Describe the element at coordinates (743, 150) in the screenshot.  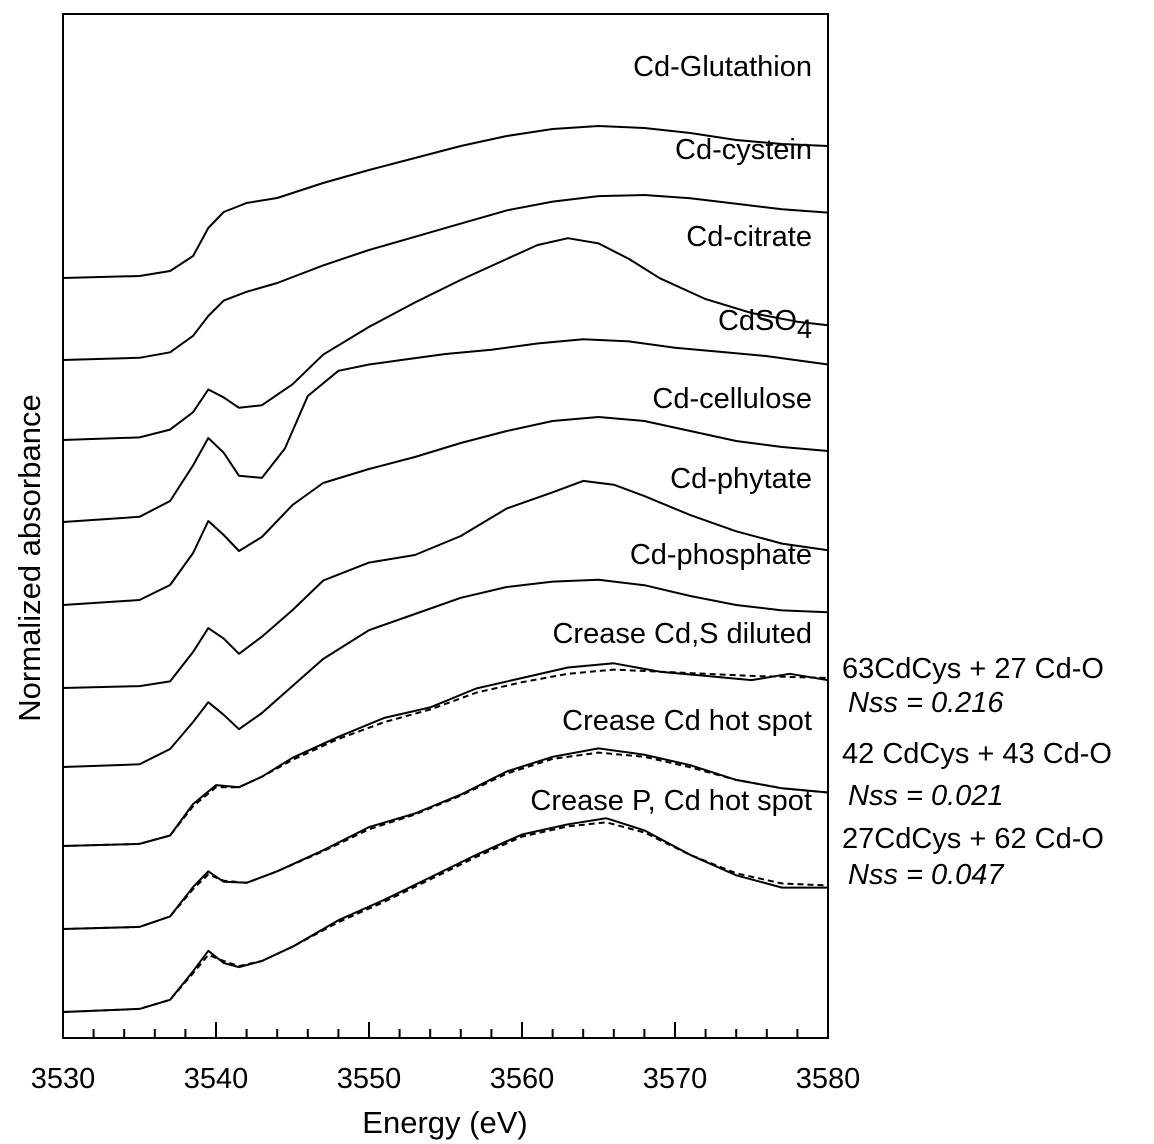
I see `spectrum-label: Cd-cystein` at that location.